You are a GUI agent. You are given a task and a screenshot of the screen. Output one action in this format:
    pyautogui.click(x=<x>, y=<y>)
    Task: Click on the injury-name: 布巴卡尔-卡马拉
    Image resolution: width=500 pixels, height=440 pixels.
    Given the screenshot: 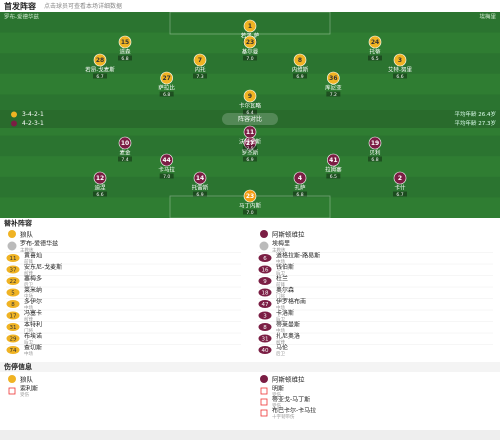 What is the action you would take?
    pyautogui.click(x=294, y=411)
    